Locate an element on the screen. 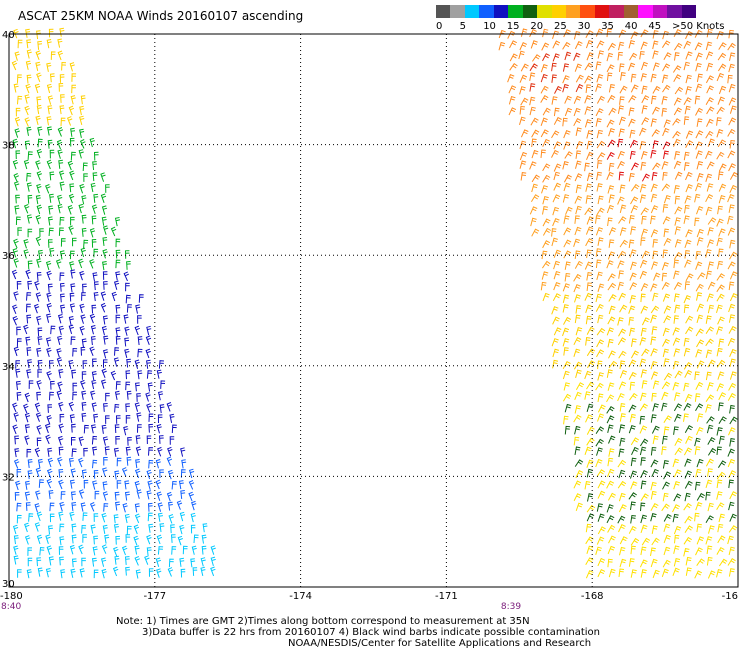  legend-label: >50 Knots is located at coordinates (698, 26).